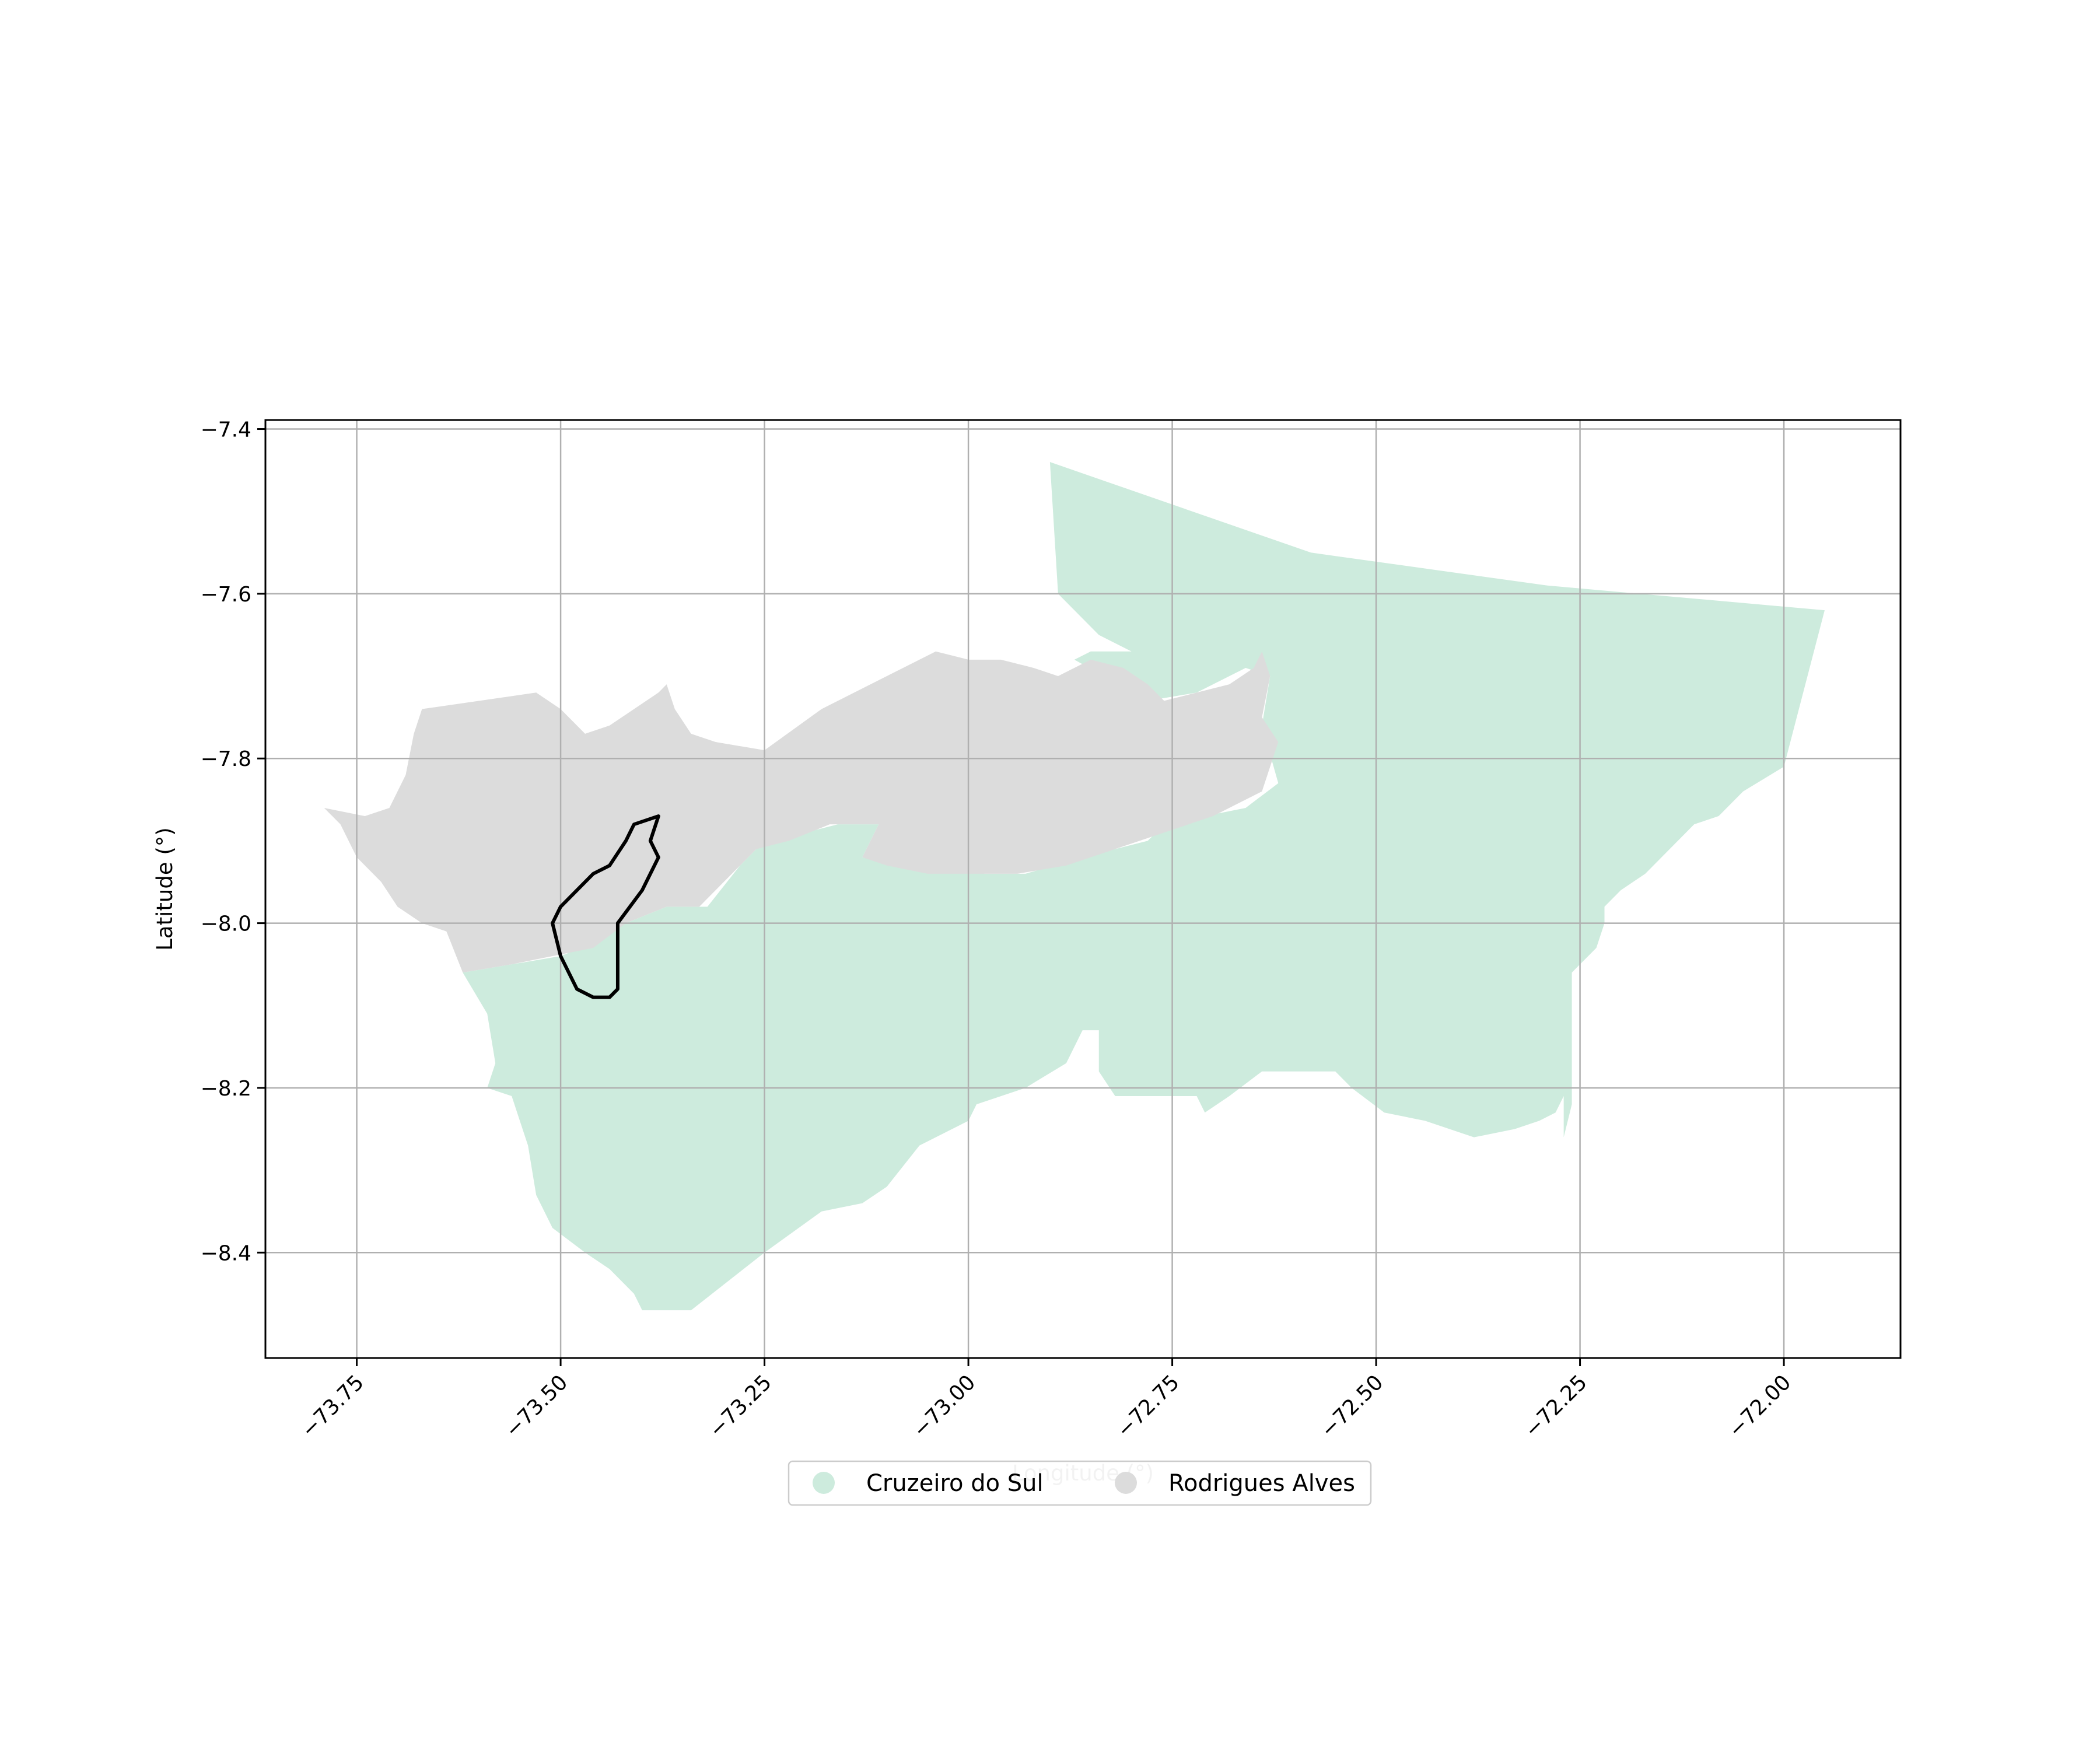 Image resolution: width=2100 pixels, height=1750 pixels. I want to click on highlighted-outline, so click(605, 907).